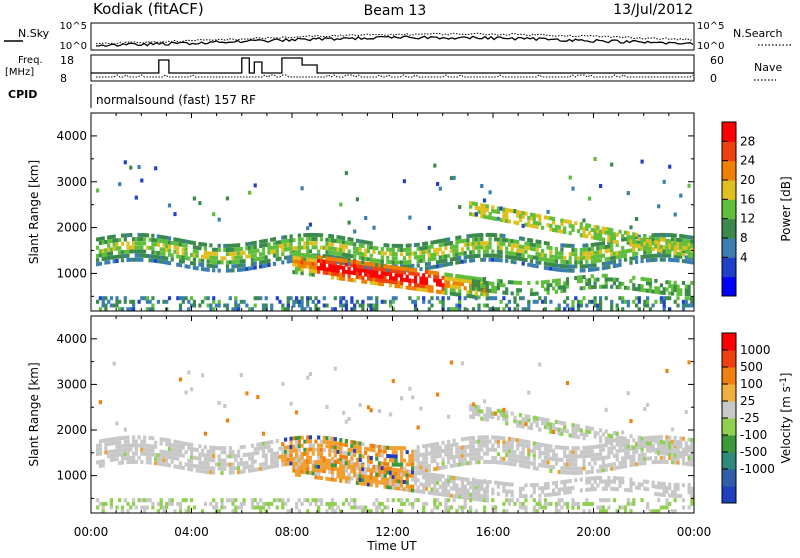 Image resolution: width=800 pixels, height=558 pixels. Describe the element at coordinates (71, 384) in the screenshot. I see `y-tick-label: 3000` at that location.